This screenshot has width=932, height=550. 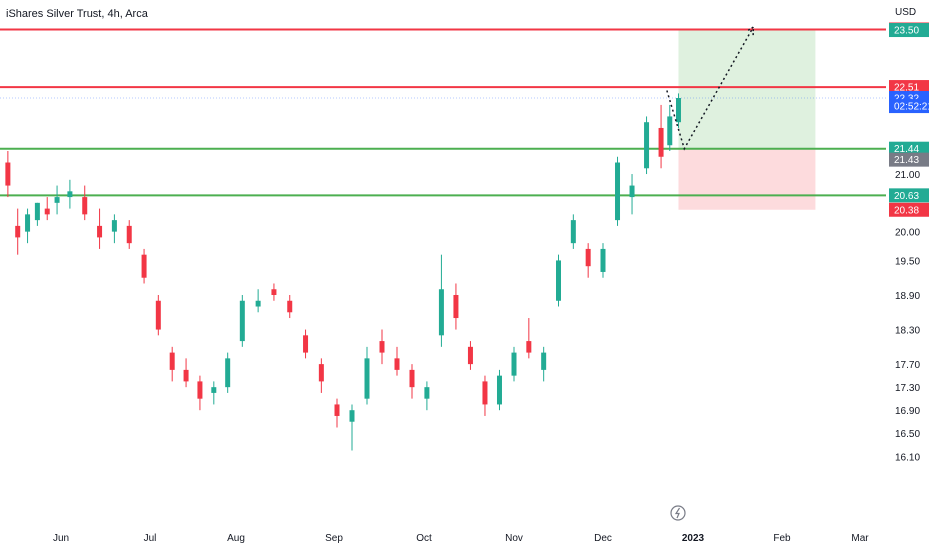 I want to click on y-tick-label: 21.00, so click(x=907, y=175).